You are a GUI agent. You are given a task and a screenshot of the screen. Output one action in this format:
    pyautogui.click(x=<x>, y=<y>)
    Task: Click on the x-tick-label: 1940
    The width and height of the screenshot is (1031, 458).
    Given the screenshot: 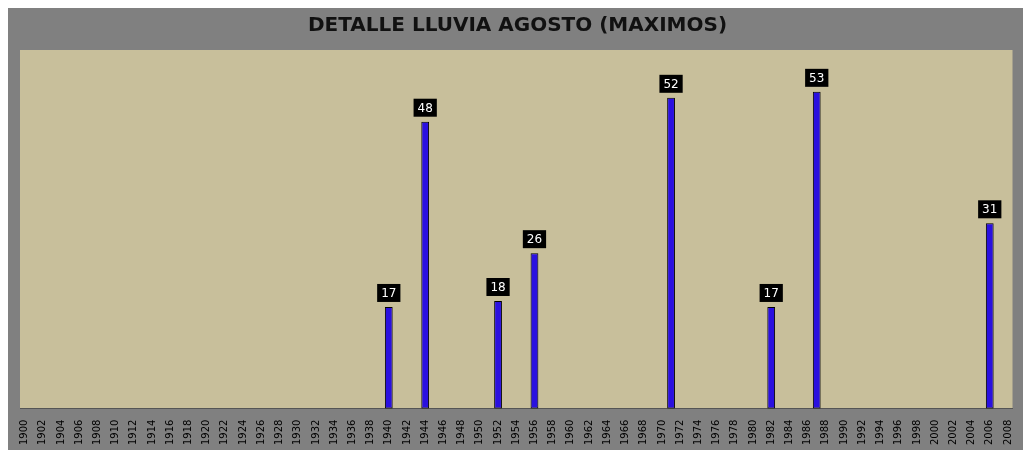 What is the action you would take?
    pyautogui.click(x=388, y=432)
    